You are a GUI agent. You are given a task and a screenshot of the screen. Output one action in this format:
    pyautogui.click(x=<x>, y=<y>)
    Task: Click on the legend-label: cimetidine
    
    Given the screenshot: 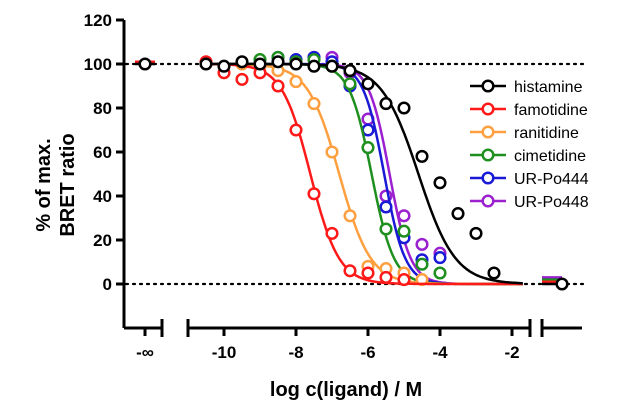 What is the action you would take?
    pyautogui.click(x=550, y=156)
    